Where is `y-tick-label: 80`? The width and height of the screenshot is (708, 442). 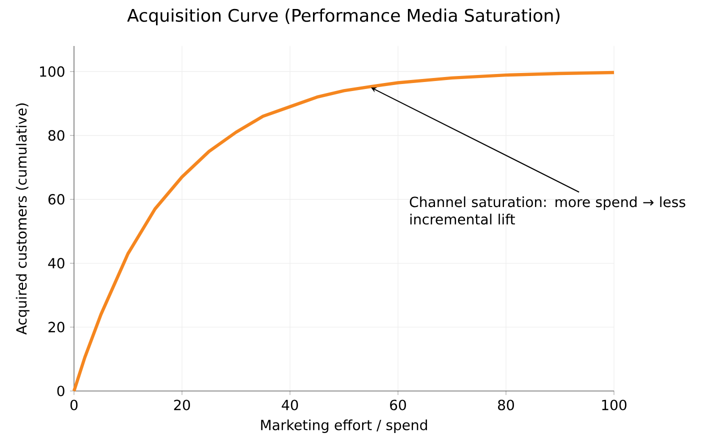
y-tick-label: 80 is located at coordinates (56, 135).